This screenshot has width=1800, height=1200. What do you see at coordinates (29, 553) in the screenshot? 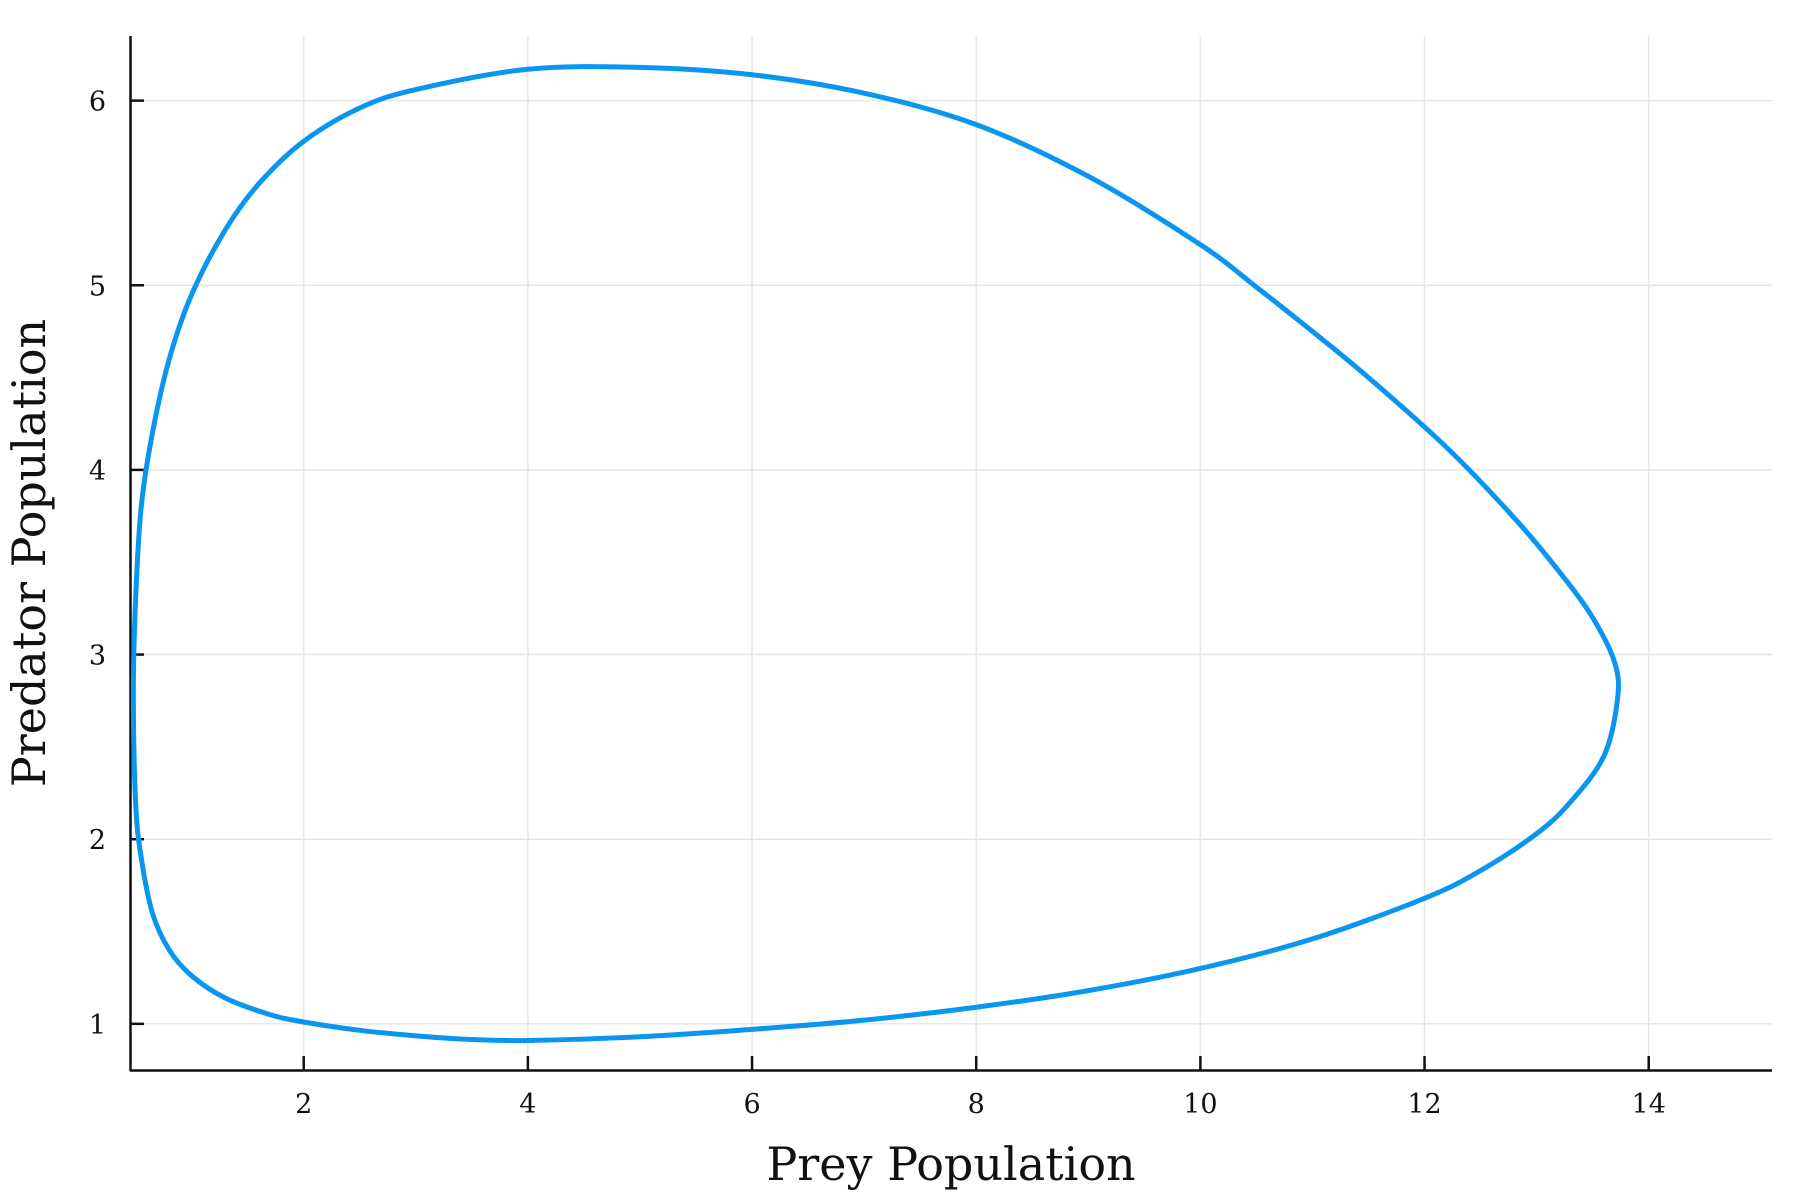
I see `y-axis-label: Predator Population` at bounding box center [29, 553].